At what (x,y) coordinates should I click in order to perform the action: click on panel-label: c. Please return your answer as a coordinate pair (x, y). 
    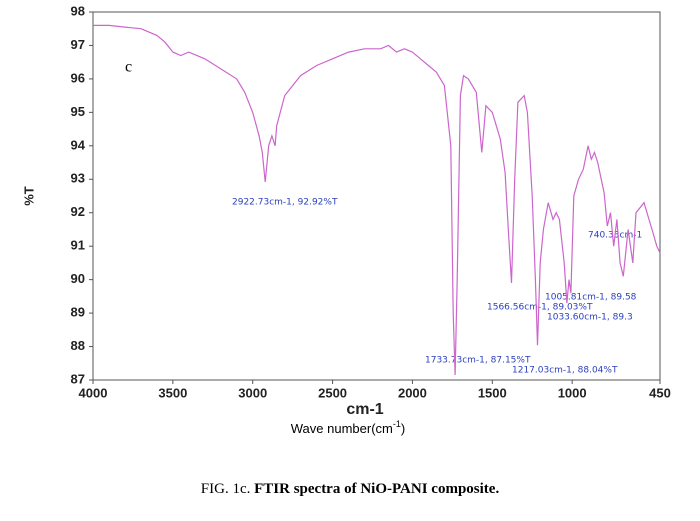
    Looking at the image, I should click on (128, 67).